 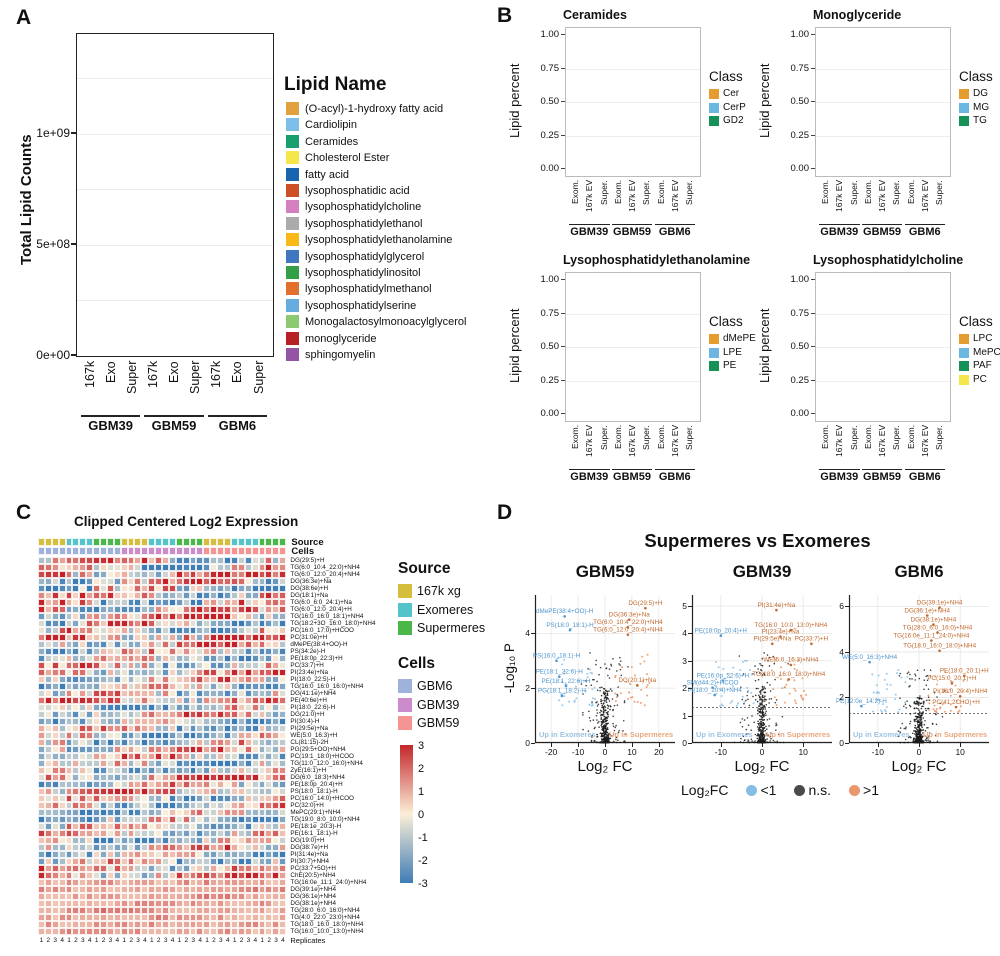 I want to click on heatmap-row-label: DG(18:1)+Na, so click(x=309, y=595).